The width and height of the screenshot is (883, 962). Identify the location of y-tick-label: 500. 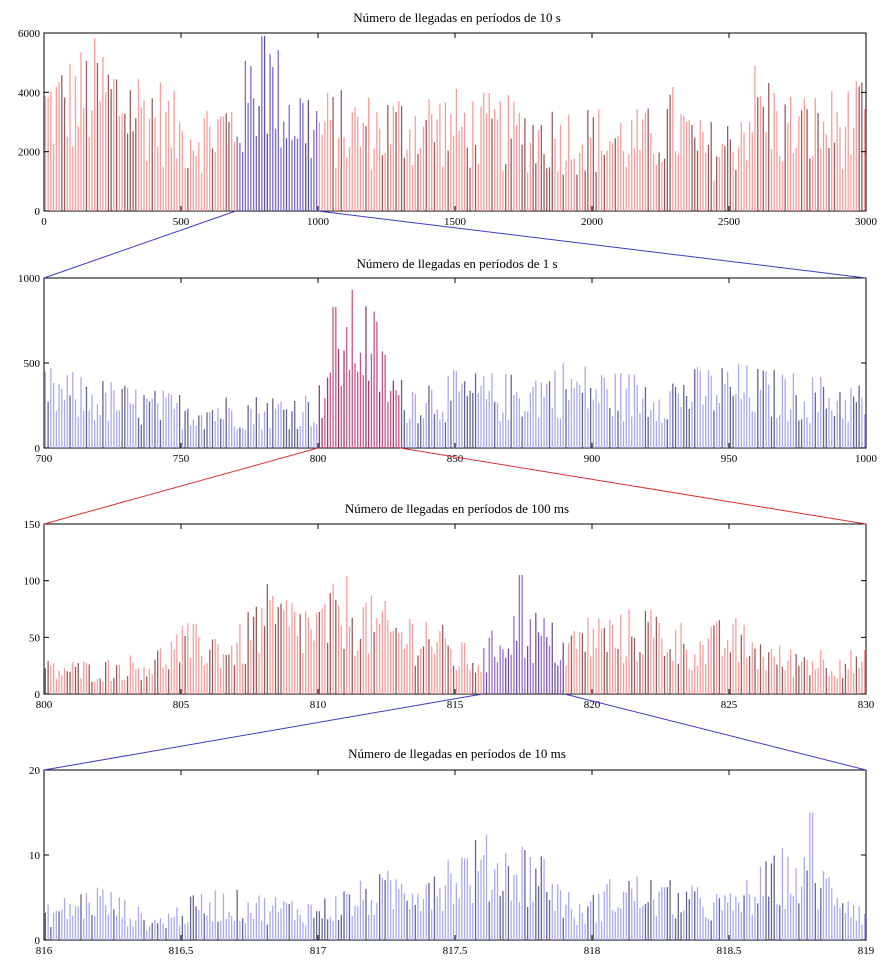
(32, 364).